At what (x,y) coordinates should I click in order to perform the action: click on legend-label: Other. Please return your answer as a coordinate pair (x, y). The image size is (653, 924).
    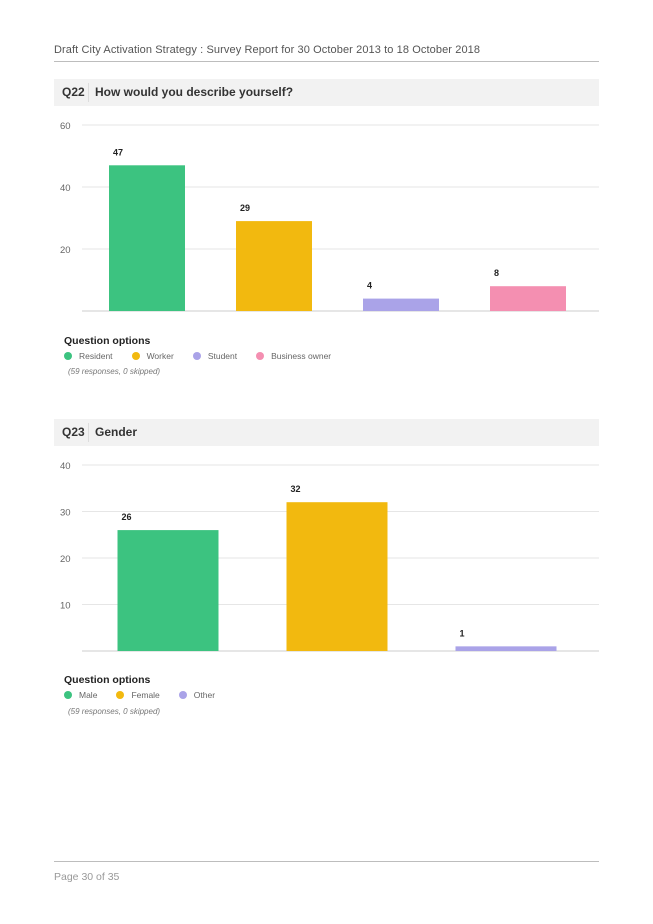
    Looking at the image, I should click on (204, 695).